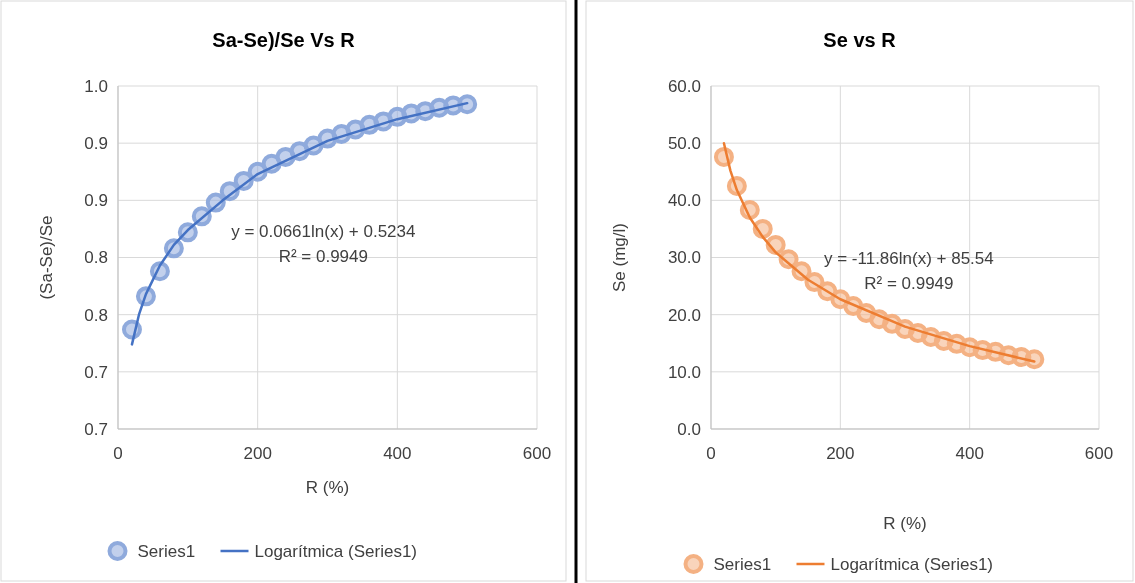 The width and height of the screenshot is (1135, 583). Describe the element at coordinates (684, 372) in the screenshot. I see `y-tick-label: 10.0` at that location.